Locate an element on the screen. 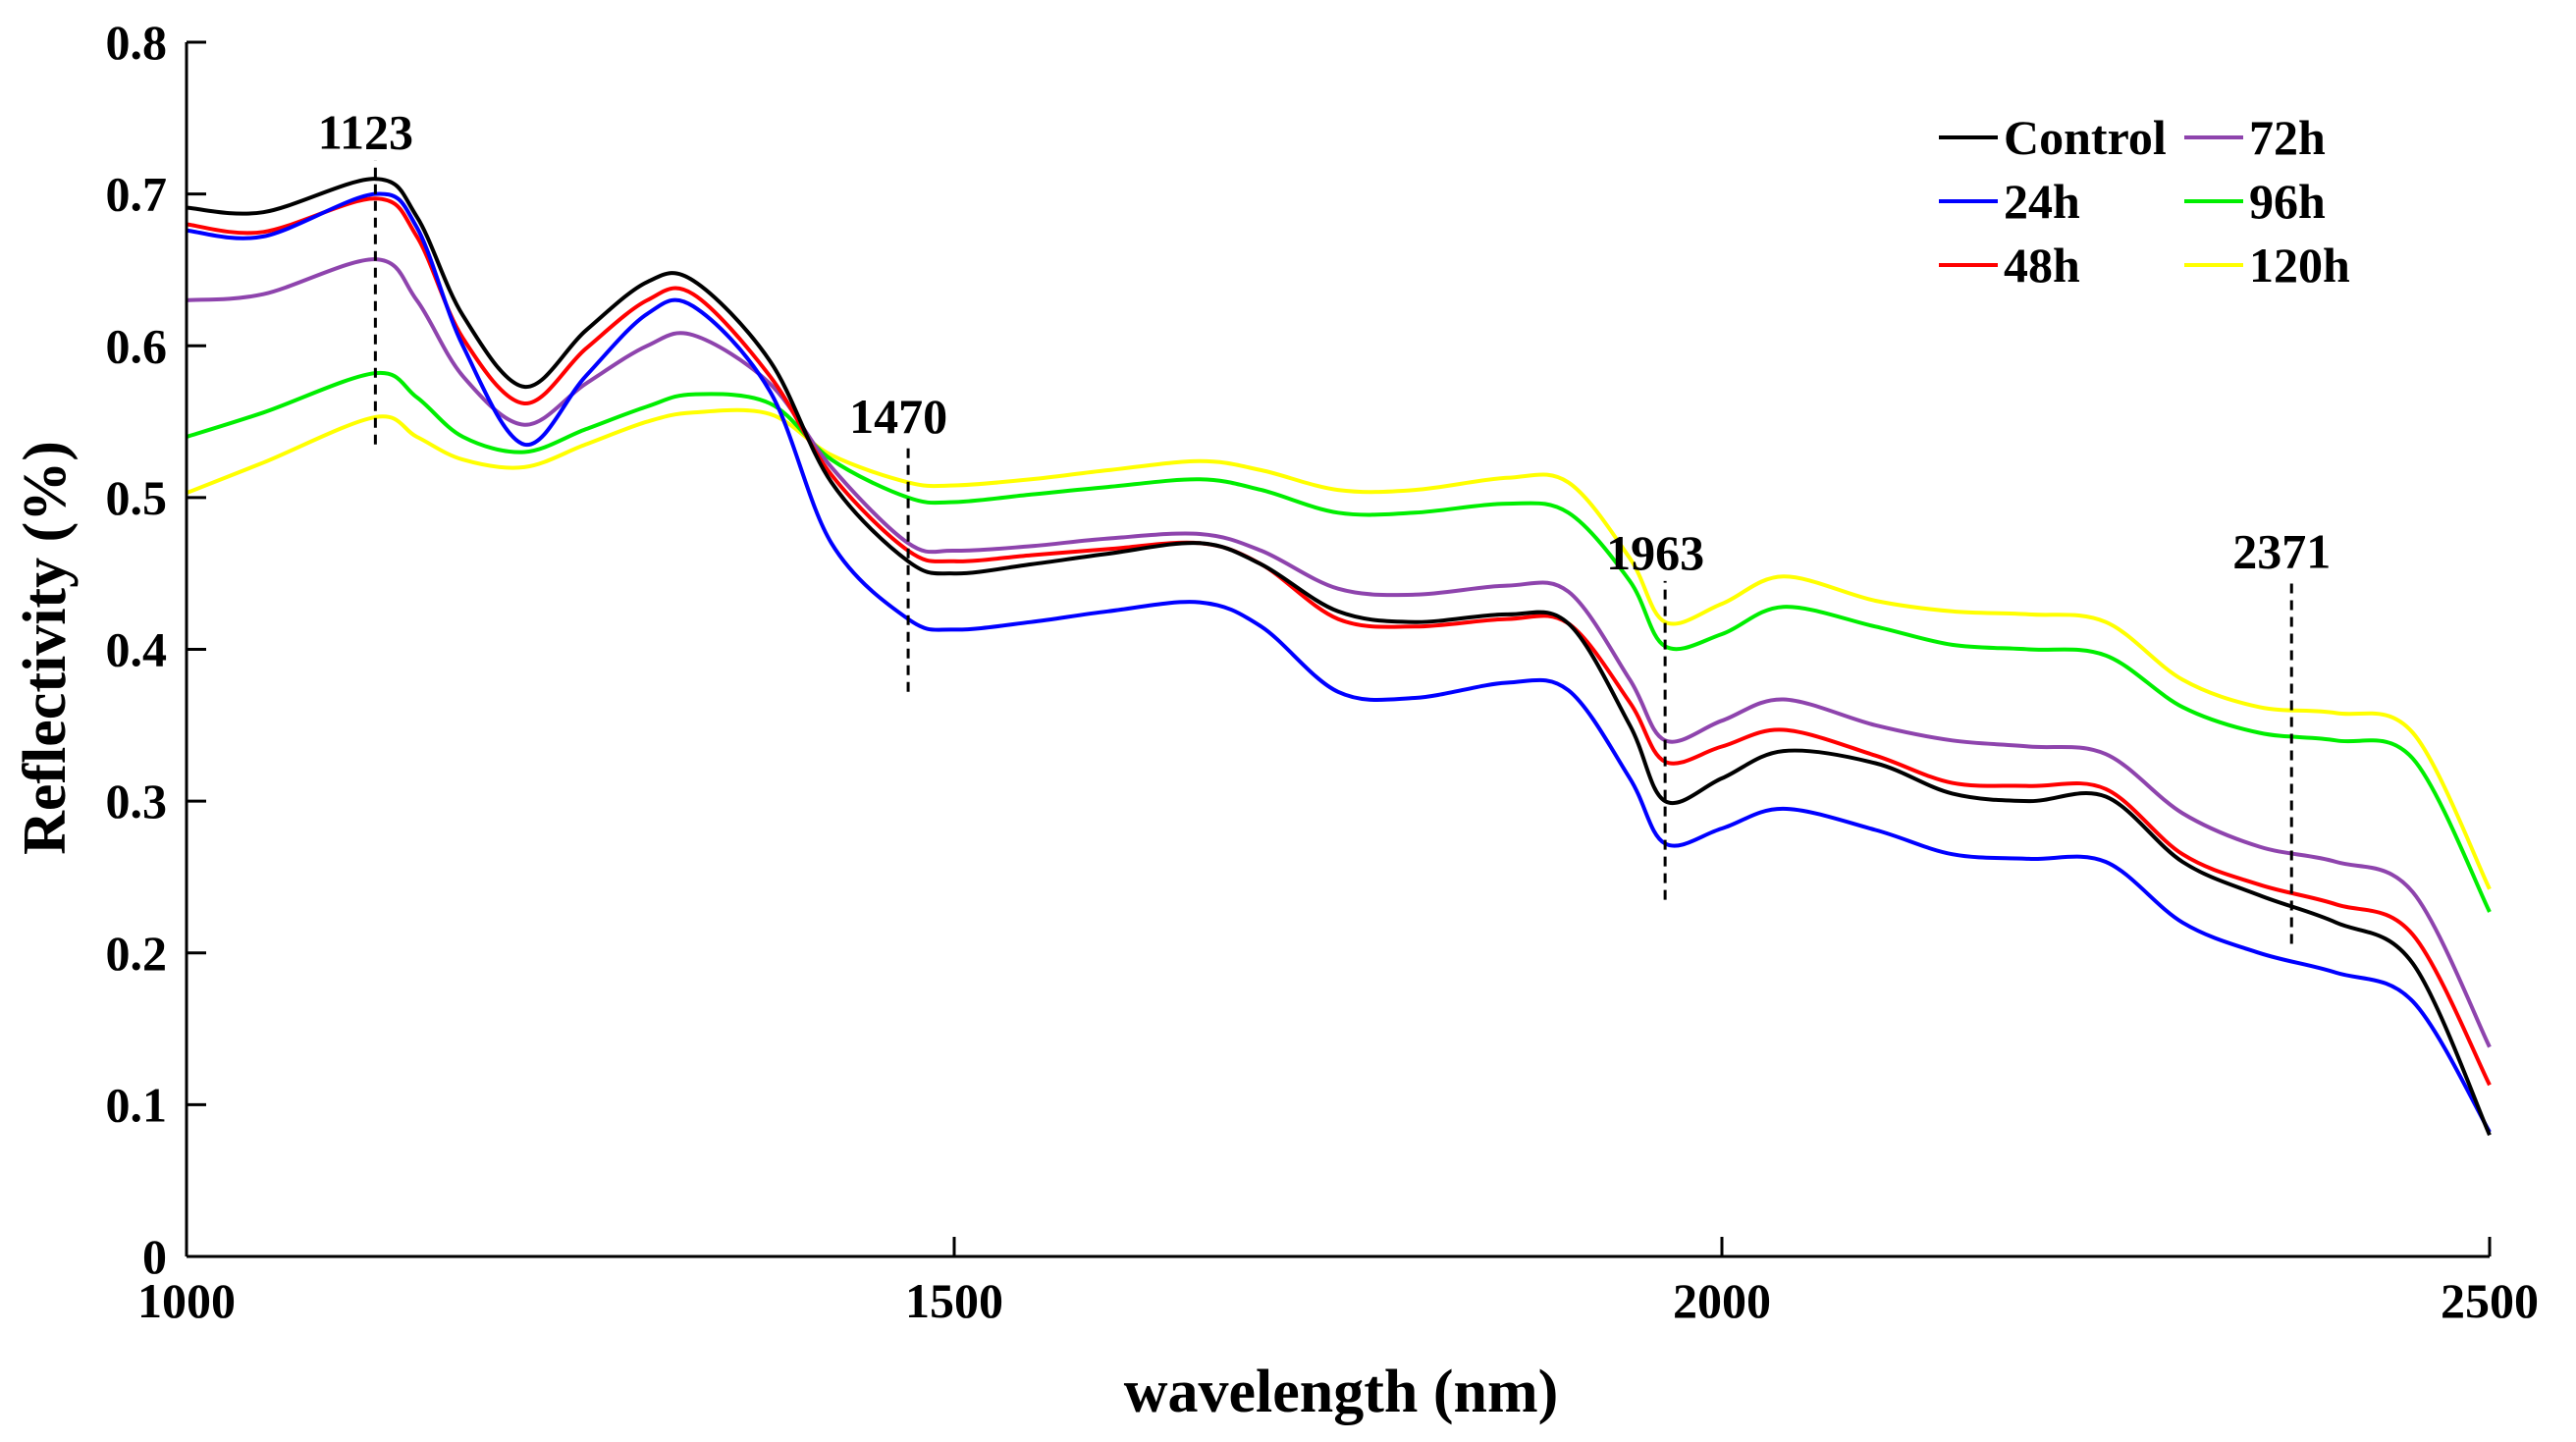 Image resolution: width=2576 pixels, height=1442 pixels. y-tick-label-0.7: 0.7 is located at coordinates (137, 195).